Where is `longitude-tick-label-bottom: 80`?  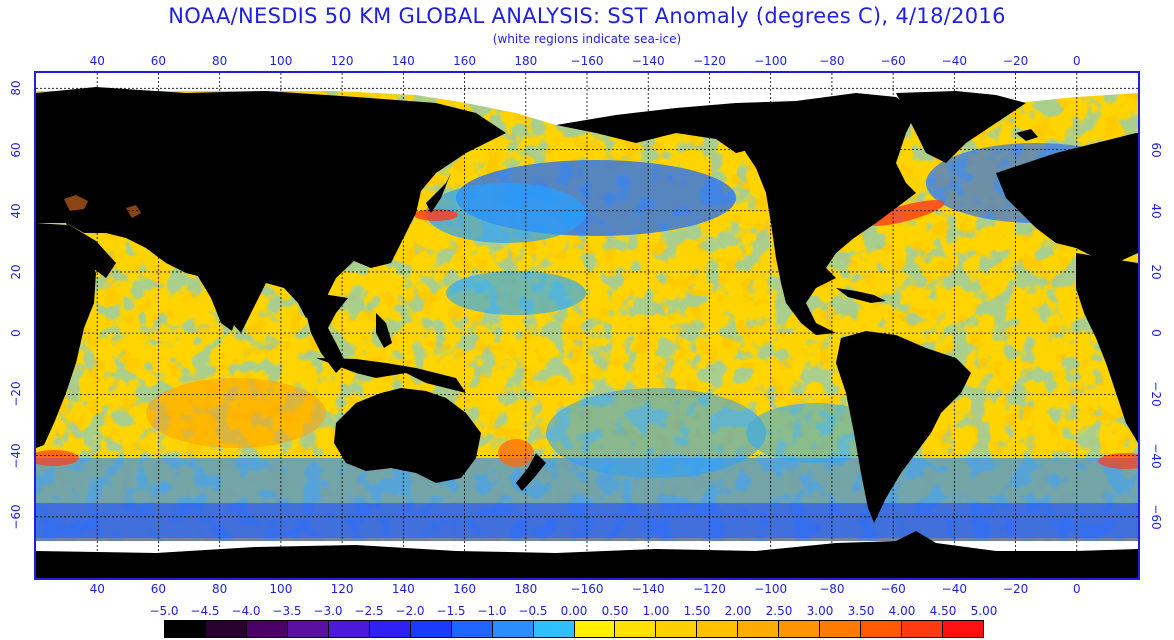
longitude-tick-label-bottom: 80 is located at coordinates (220, 589).